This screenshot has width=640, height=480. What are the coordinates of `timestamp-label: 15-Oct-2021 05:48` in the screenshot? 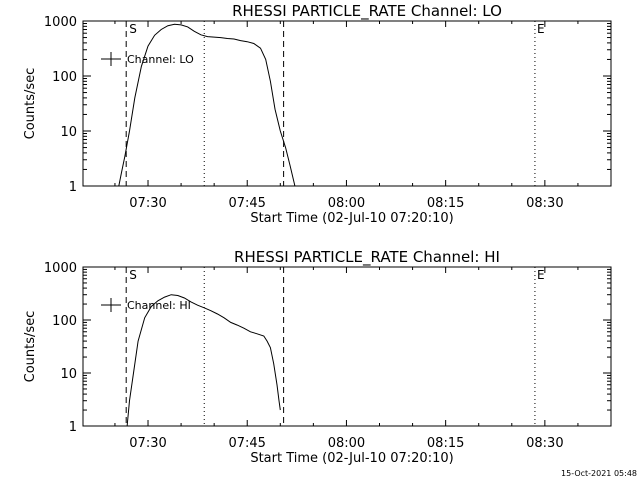 It's located at (599, 473).